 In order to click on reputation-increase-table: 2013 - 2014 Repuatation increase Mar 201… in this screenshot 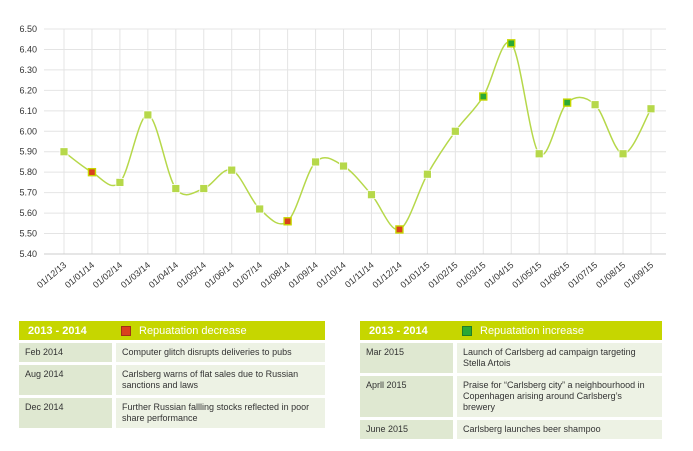, I will do `click(511, 380)`.